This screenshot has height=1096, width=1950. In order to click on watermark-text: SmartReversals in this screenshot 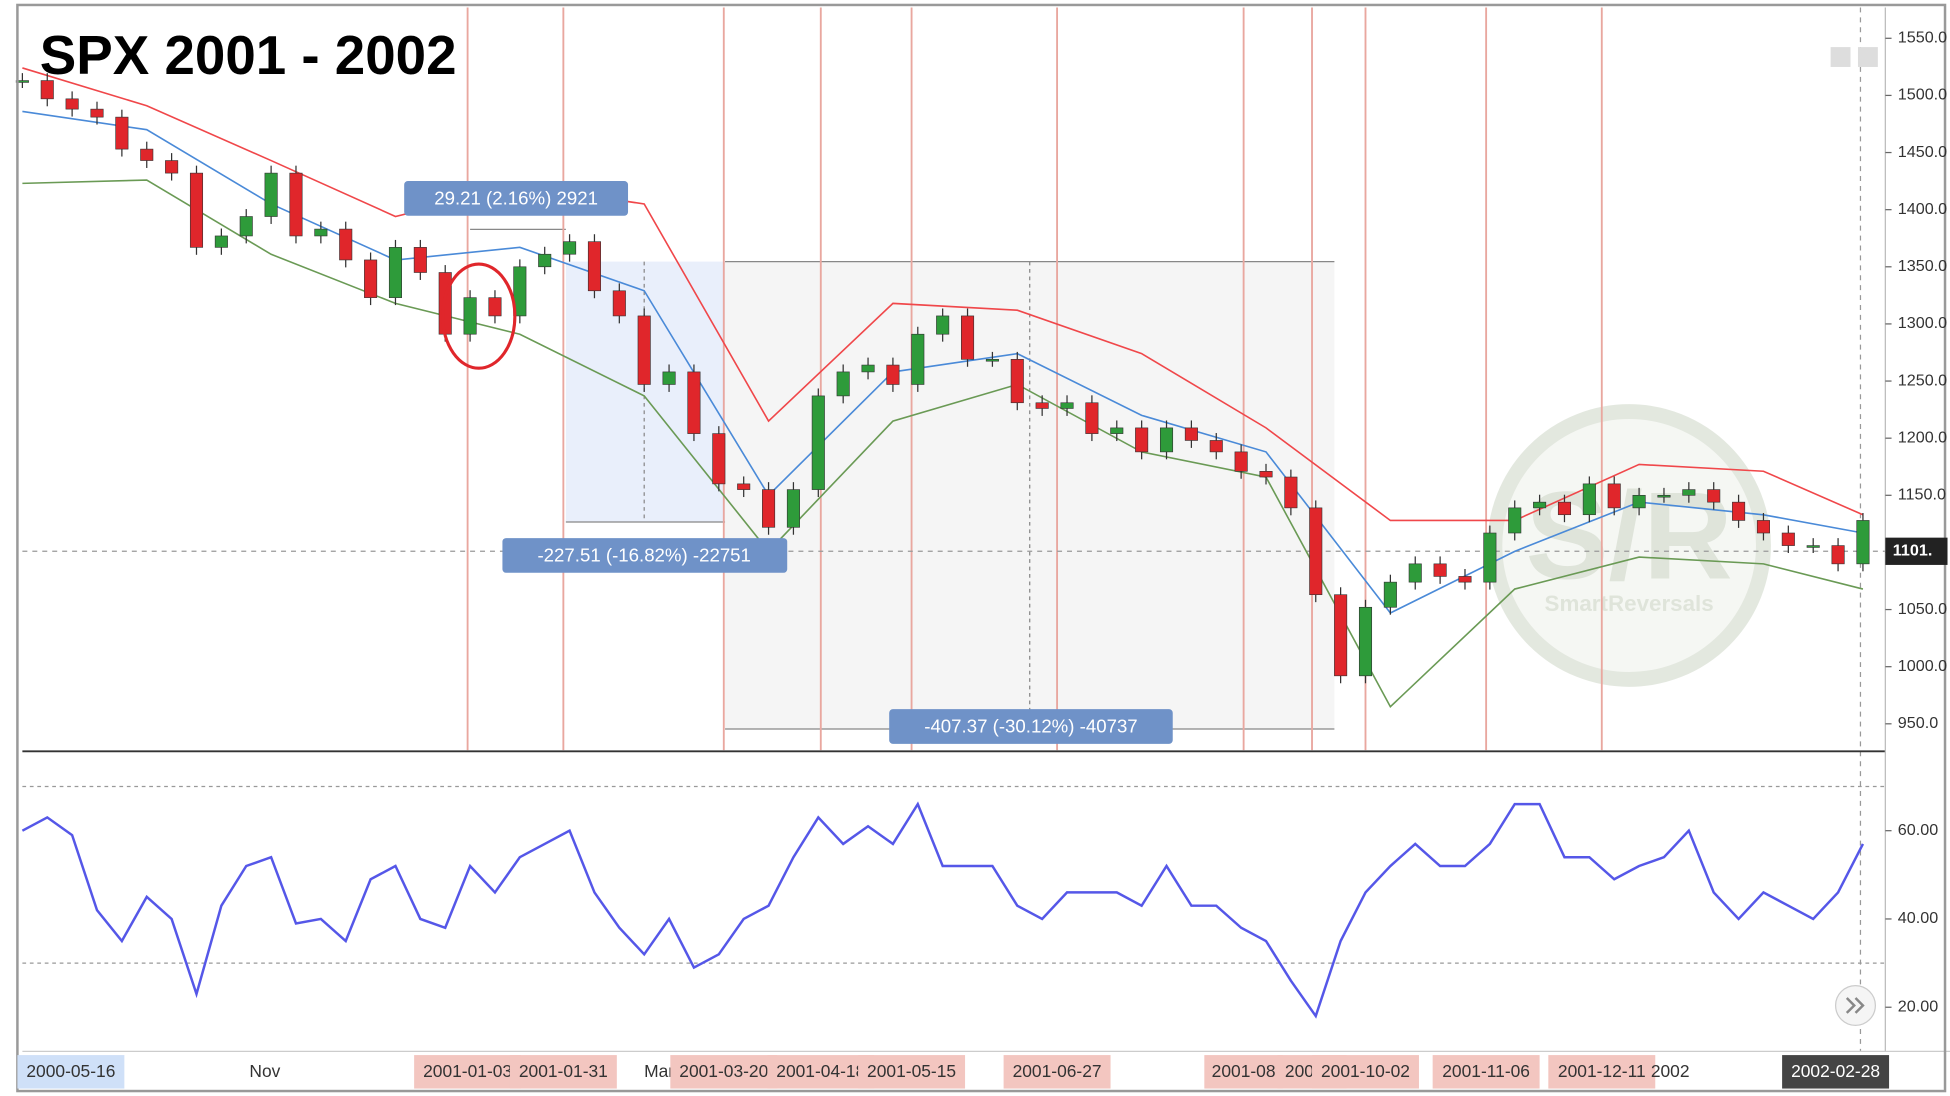, I will do `click(1629, 603)`.